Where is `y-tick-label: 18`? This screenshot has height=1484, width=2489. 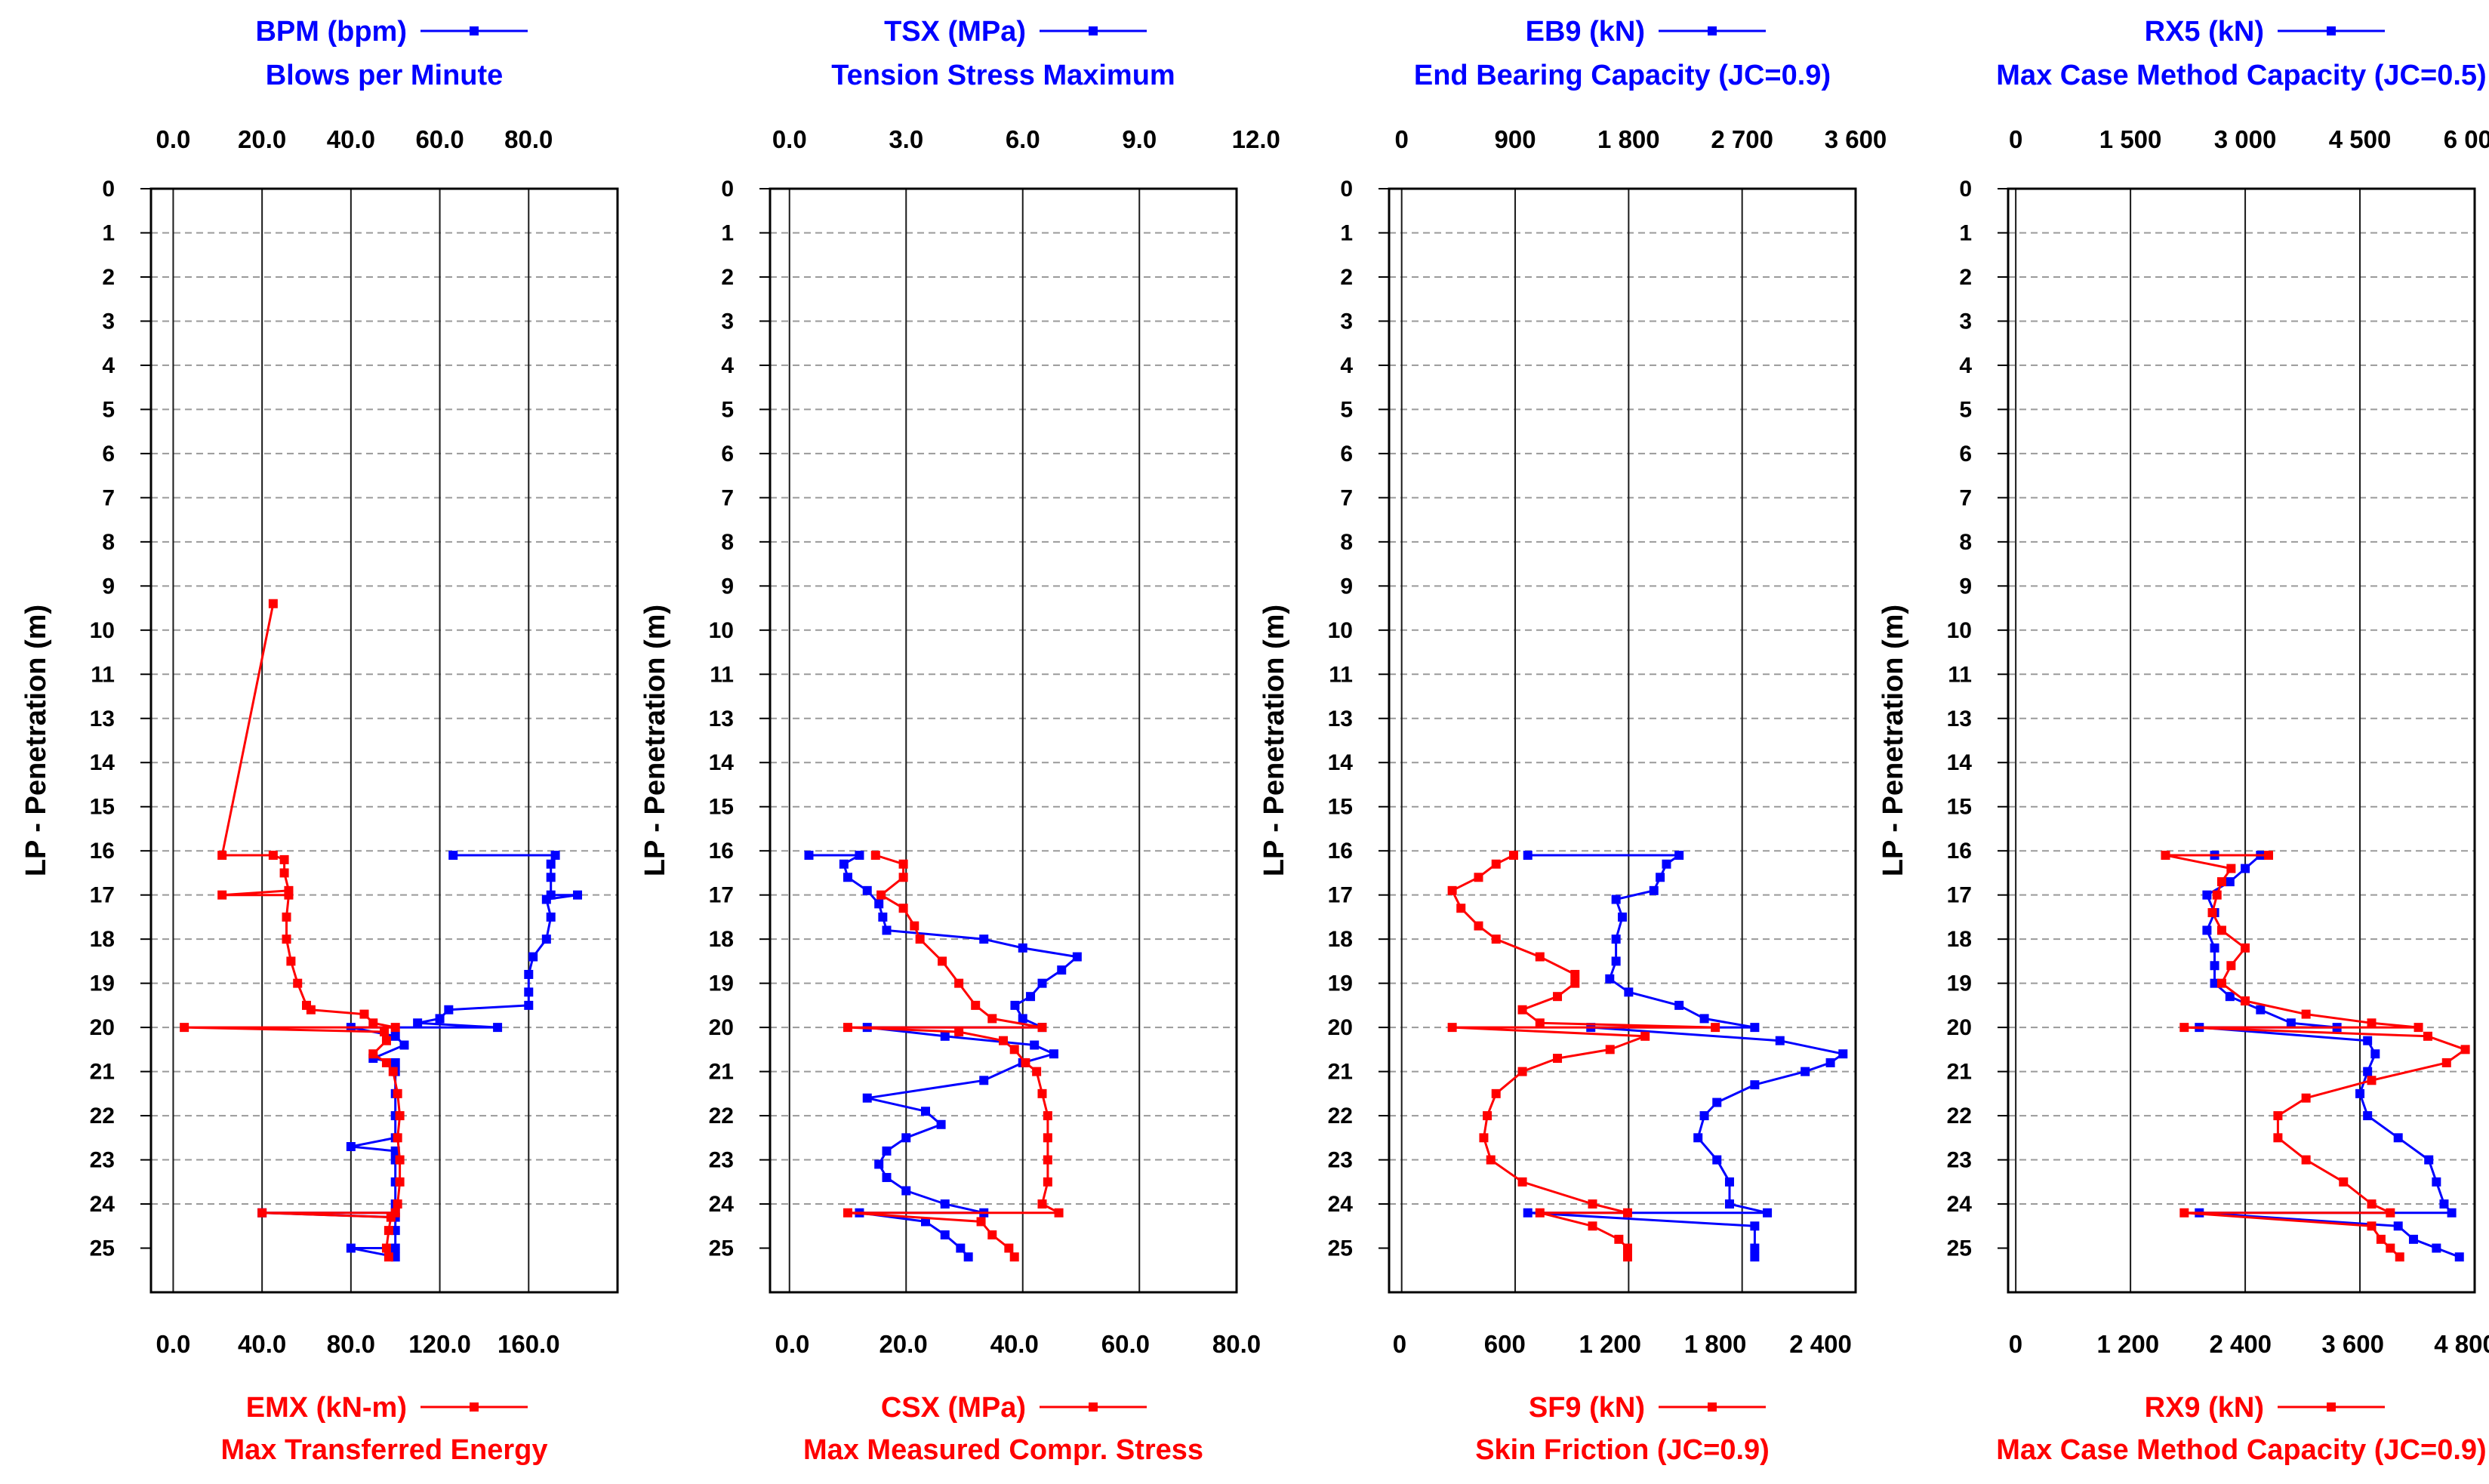
y-tick-label: 18 is located at coordinates (1959, 939).